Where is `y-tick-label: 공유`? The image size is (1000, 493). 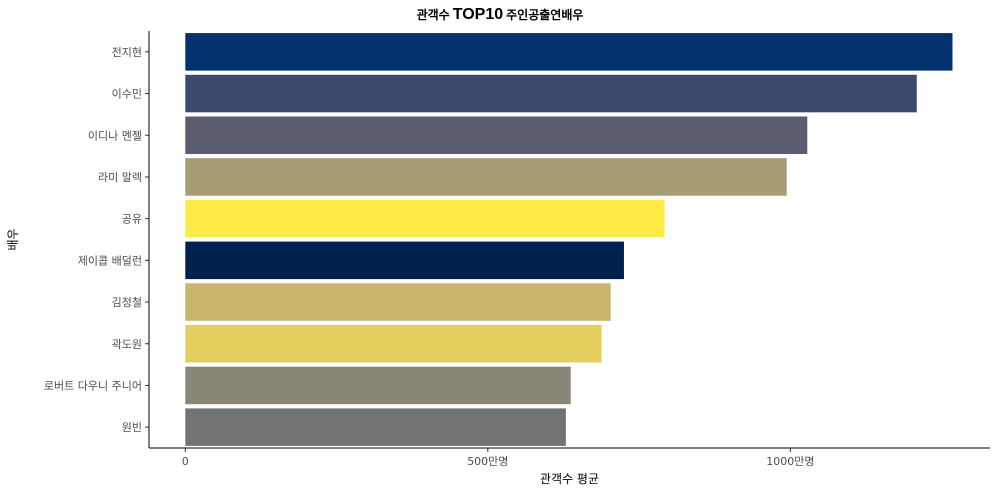
y-tick-label: 공유 is located at coordinates (132, 219).